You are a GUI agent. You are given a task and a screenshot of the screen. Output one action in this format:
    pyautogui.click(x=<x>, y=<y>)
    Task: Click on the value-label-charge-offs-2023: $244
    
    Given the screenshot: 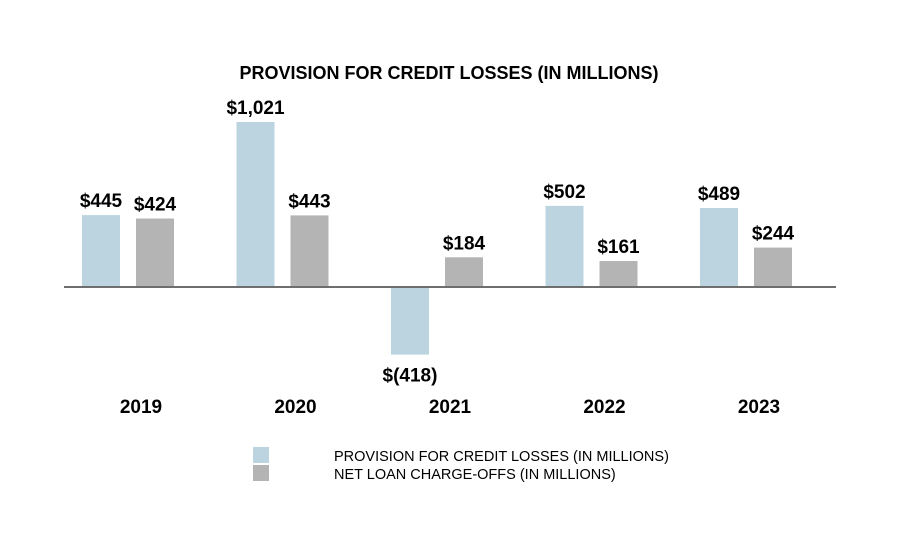 What is the action you would take?
    pyautogui.click(x=773, y=234)
    